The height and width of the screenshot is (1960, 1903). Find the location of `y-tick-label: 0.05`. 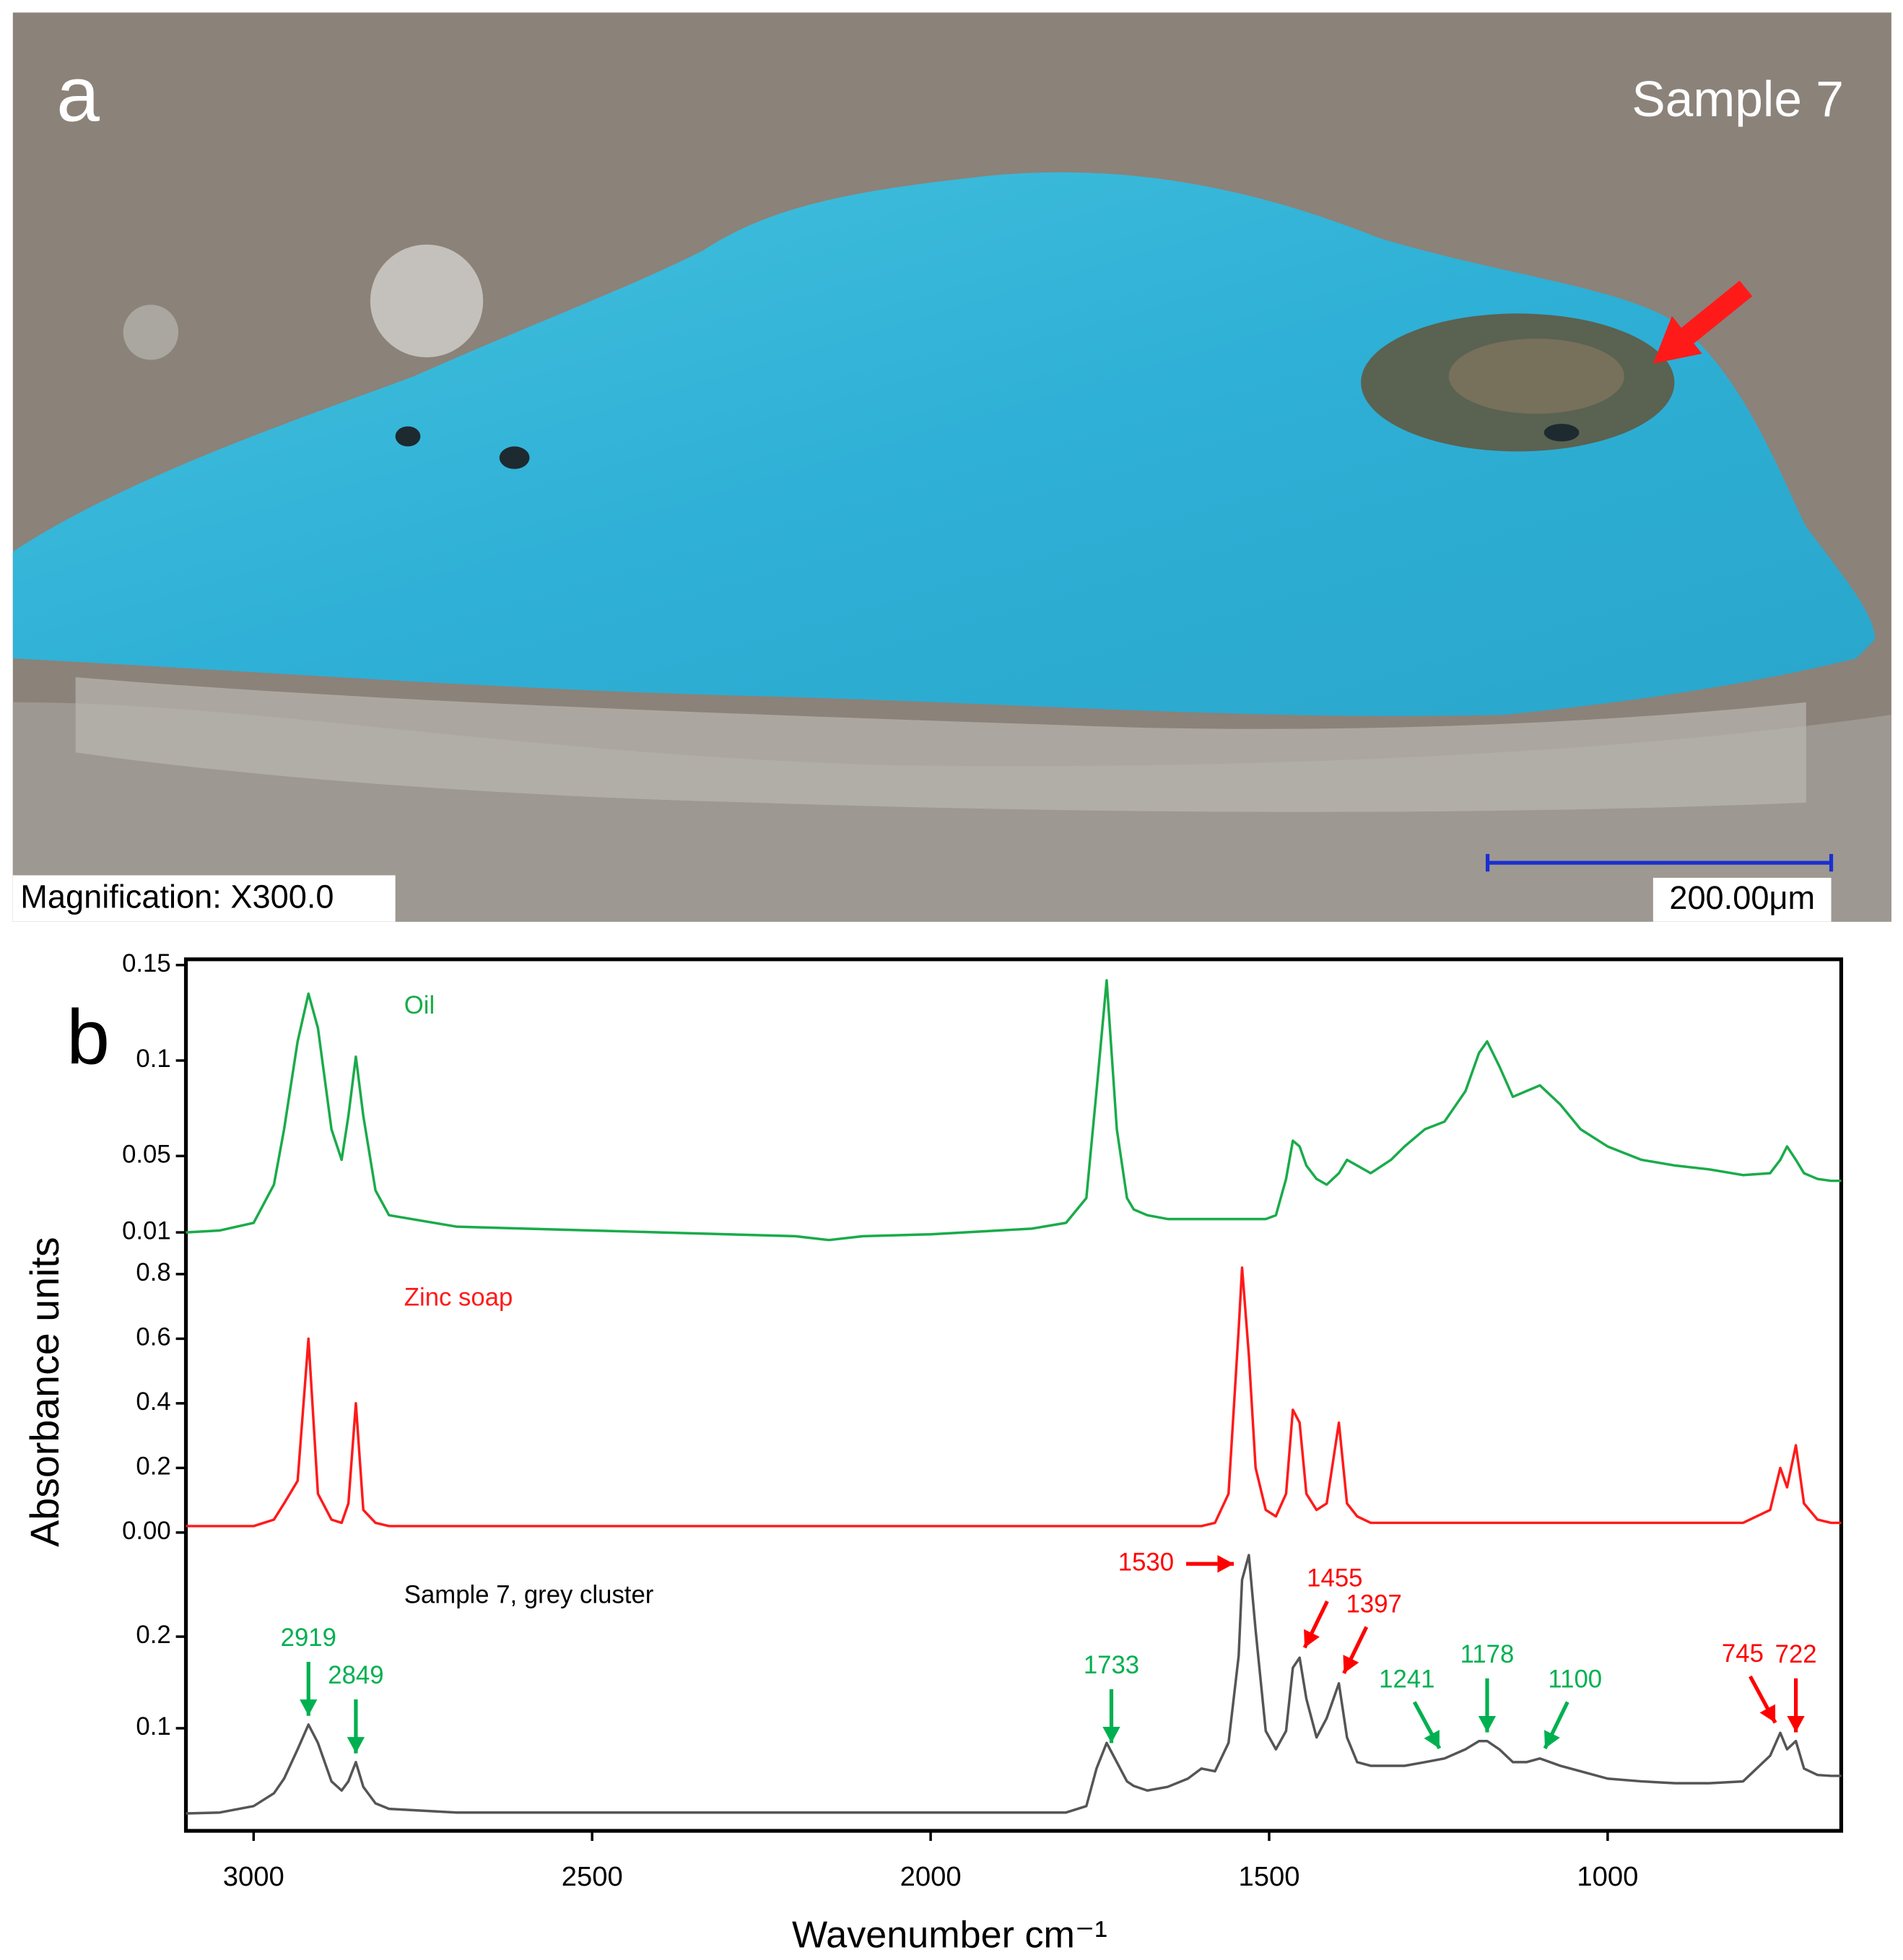

y-tick-label: 0.05 is located at coordinates (147, 1154).